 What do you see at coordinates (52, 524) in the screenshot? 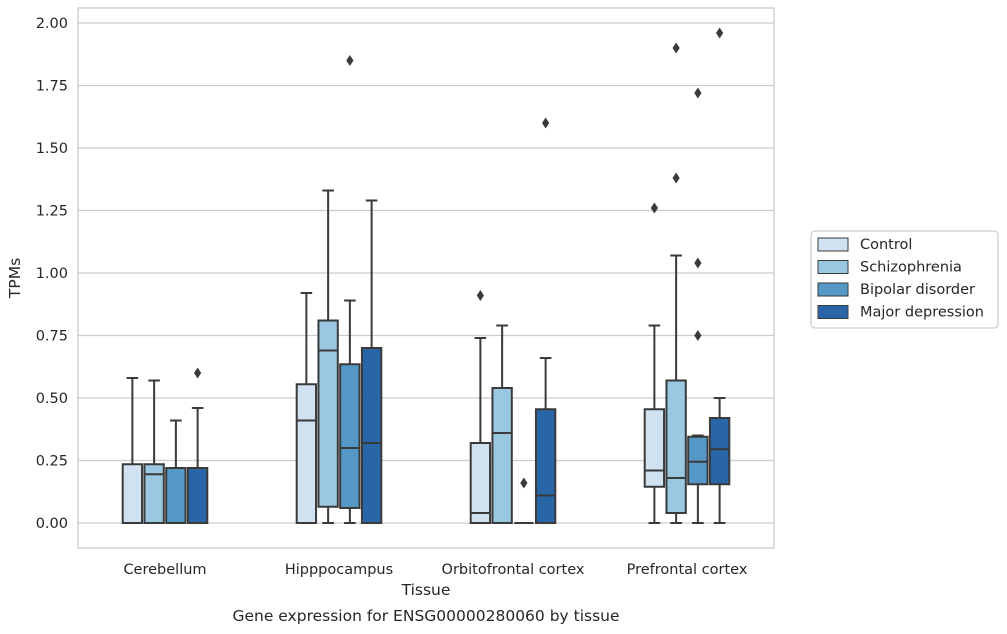
I see `y-tick-label: 0.00` at bounding box center [52, 524].